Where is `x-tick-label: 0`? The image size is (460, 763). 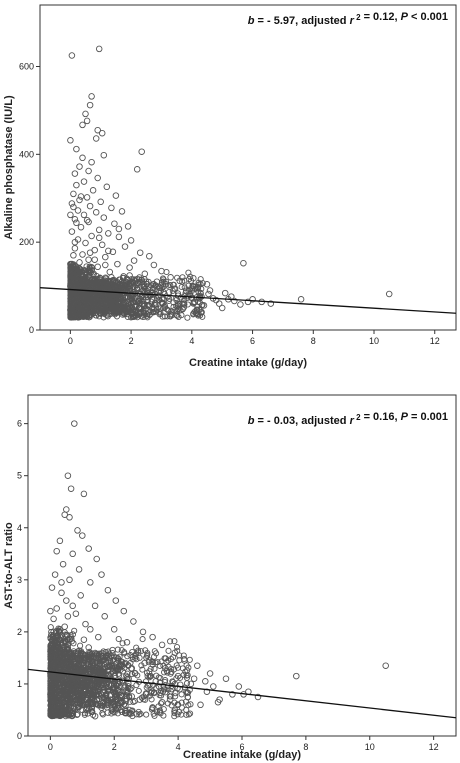
x-tick-label: 0 is located at coordinates (50, 747).